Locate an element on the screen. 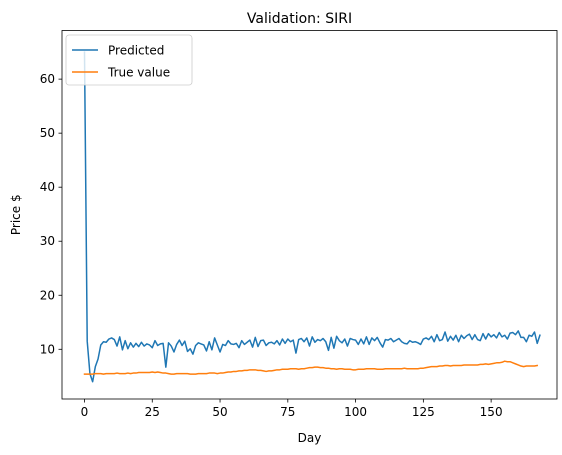 The height and width of the screenshot is (455, 562). x-tick-label: 0 is located at coordinates (85, 412).